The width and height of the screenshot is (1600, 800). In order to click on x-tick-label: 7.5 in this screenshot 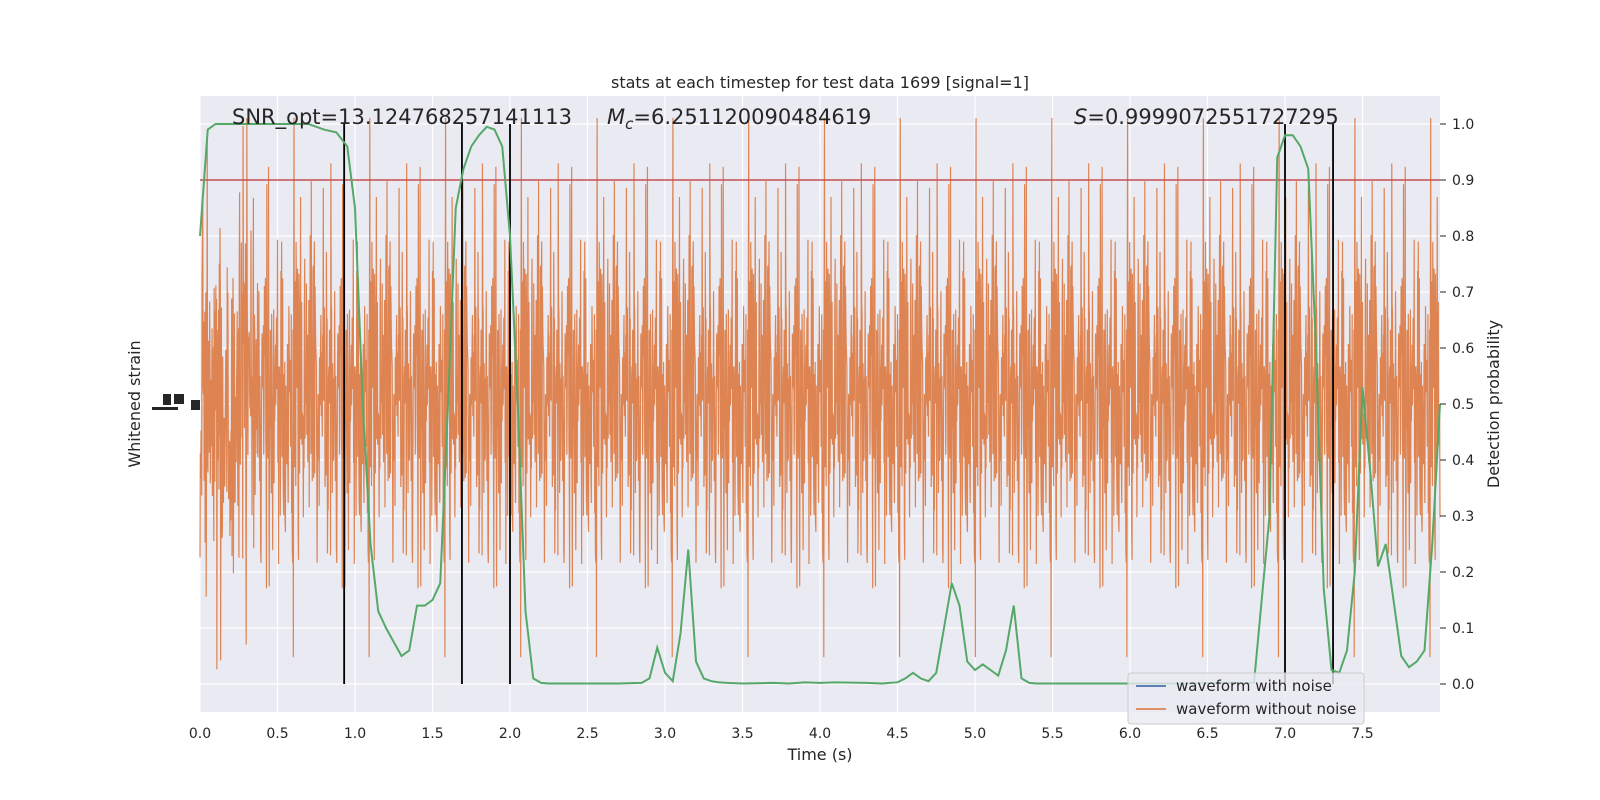, I will do `click(1362, 734)`.